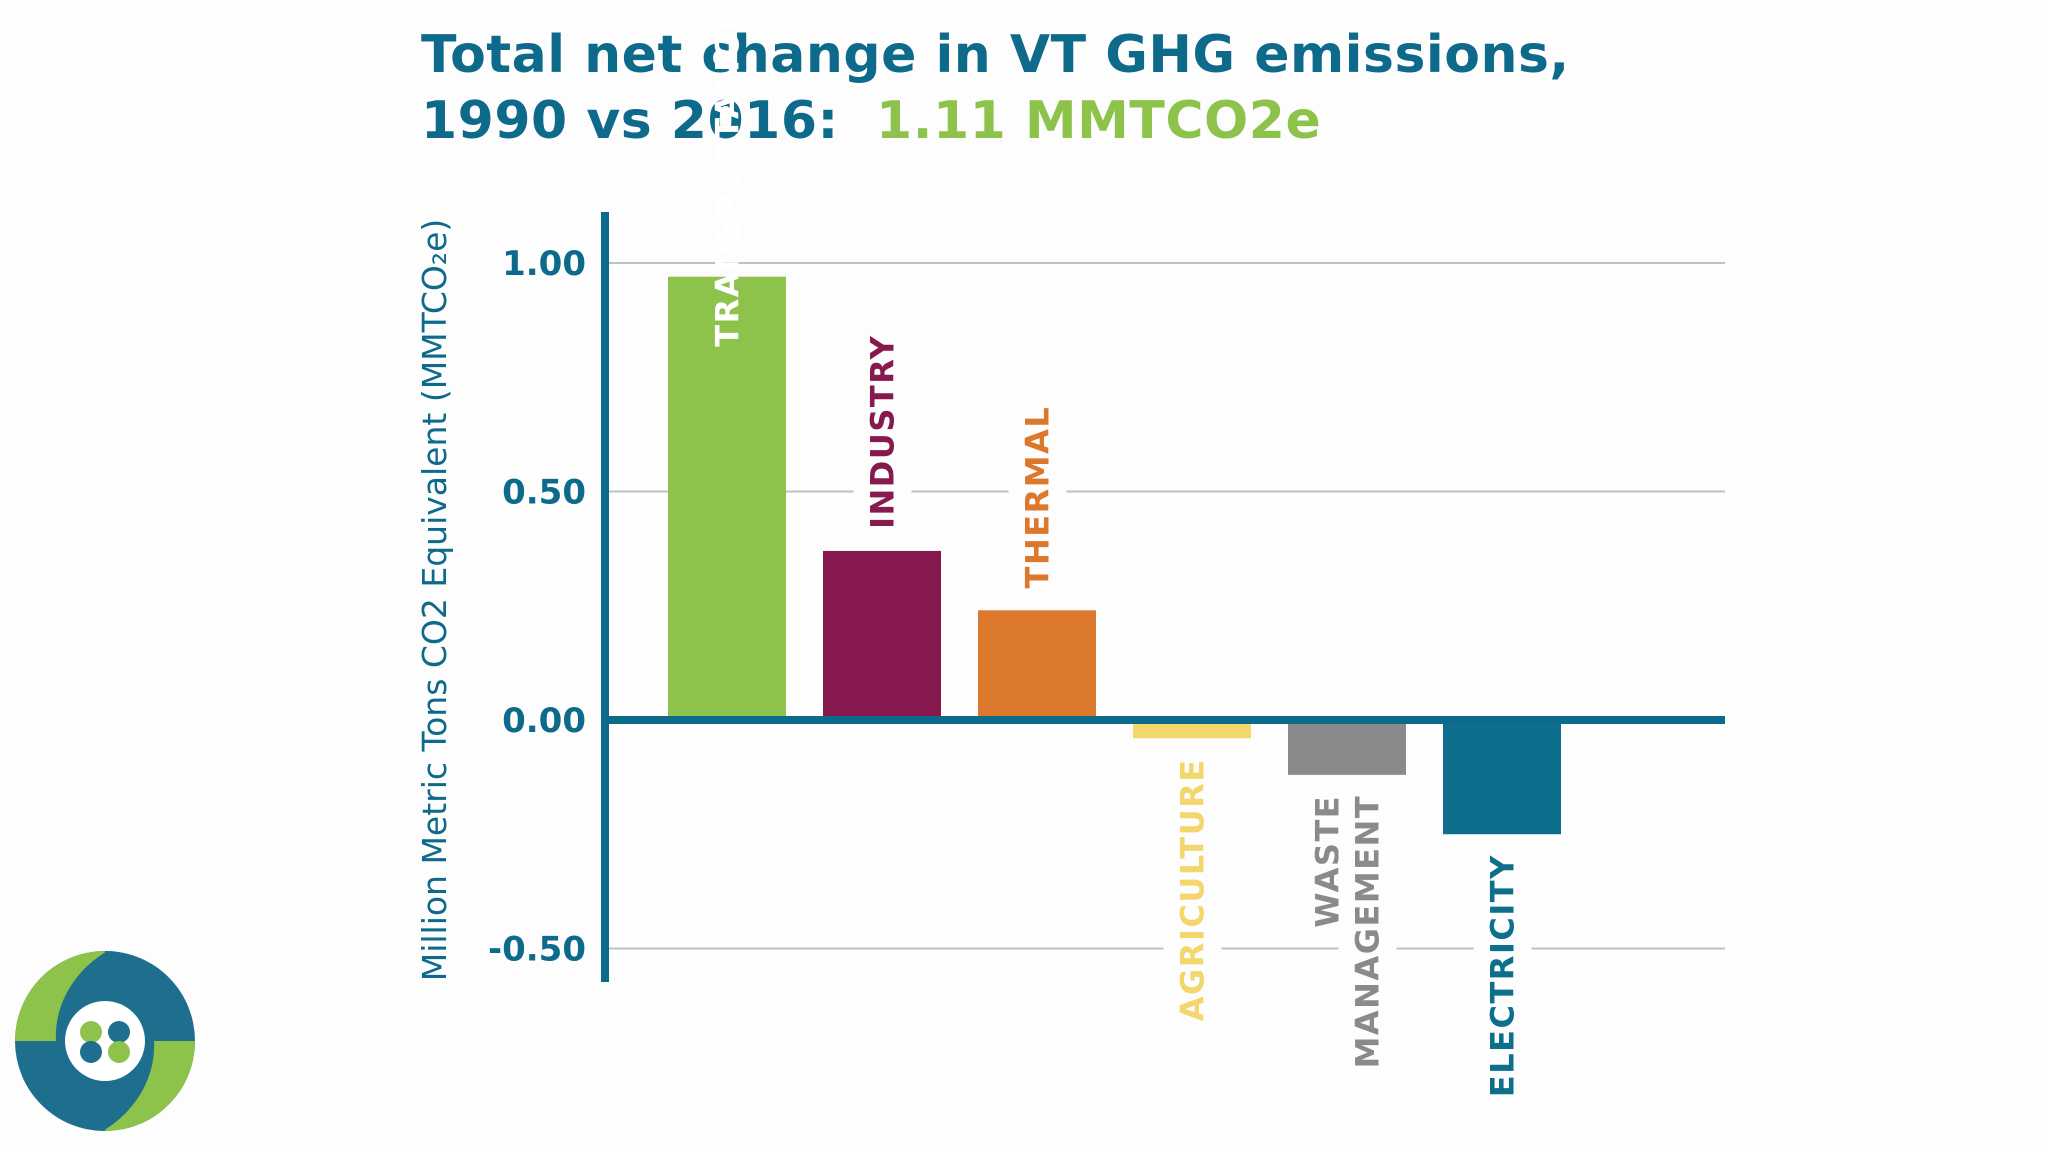  What do you see at coordinates (1037, 665) in the screenshot?
I see `bar-thermal` at bounding box center [1037, 665].